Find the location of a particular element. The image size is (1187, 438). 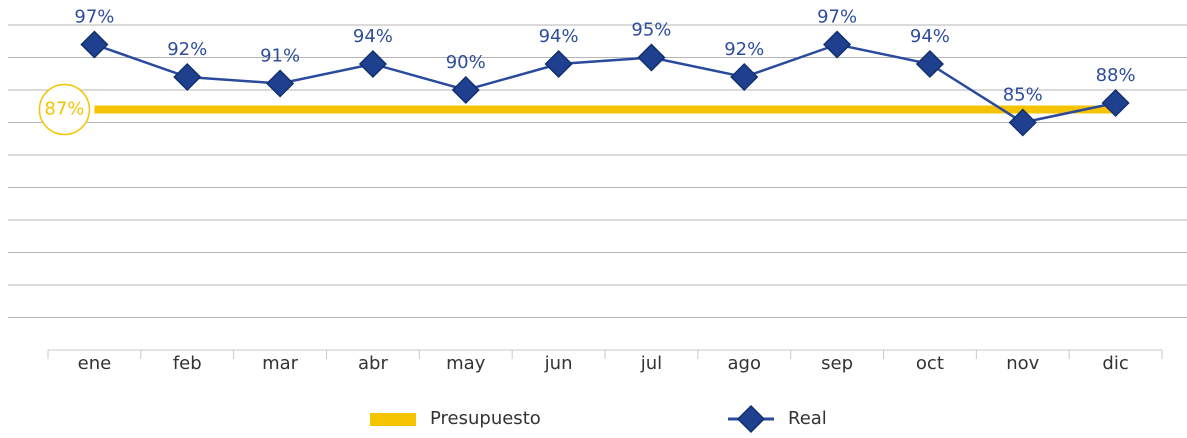

x-tick-label: dic is located at coordinates (1115, 363).